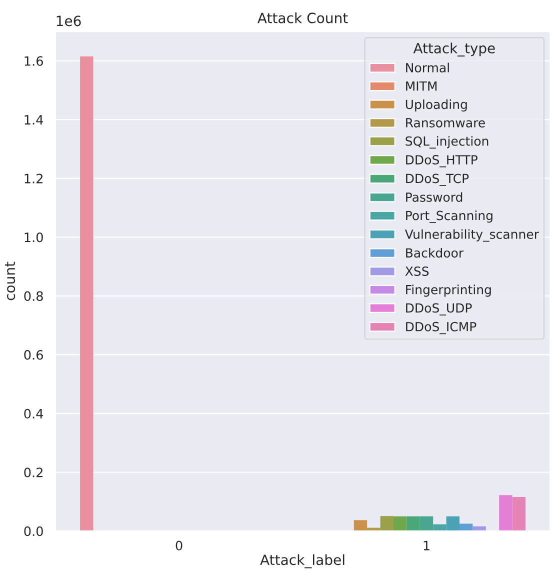  Describe the element at coordinates (454, 49) in the screenshot. I see `legend-title: Attack_type` at that location.